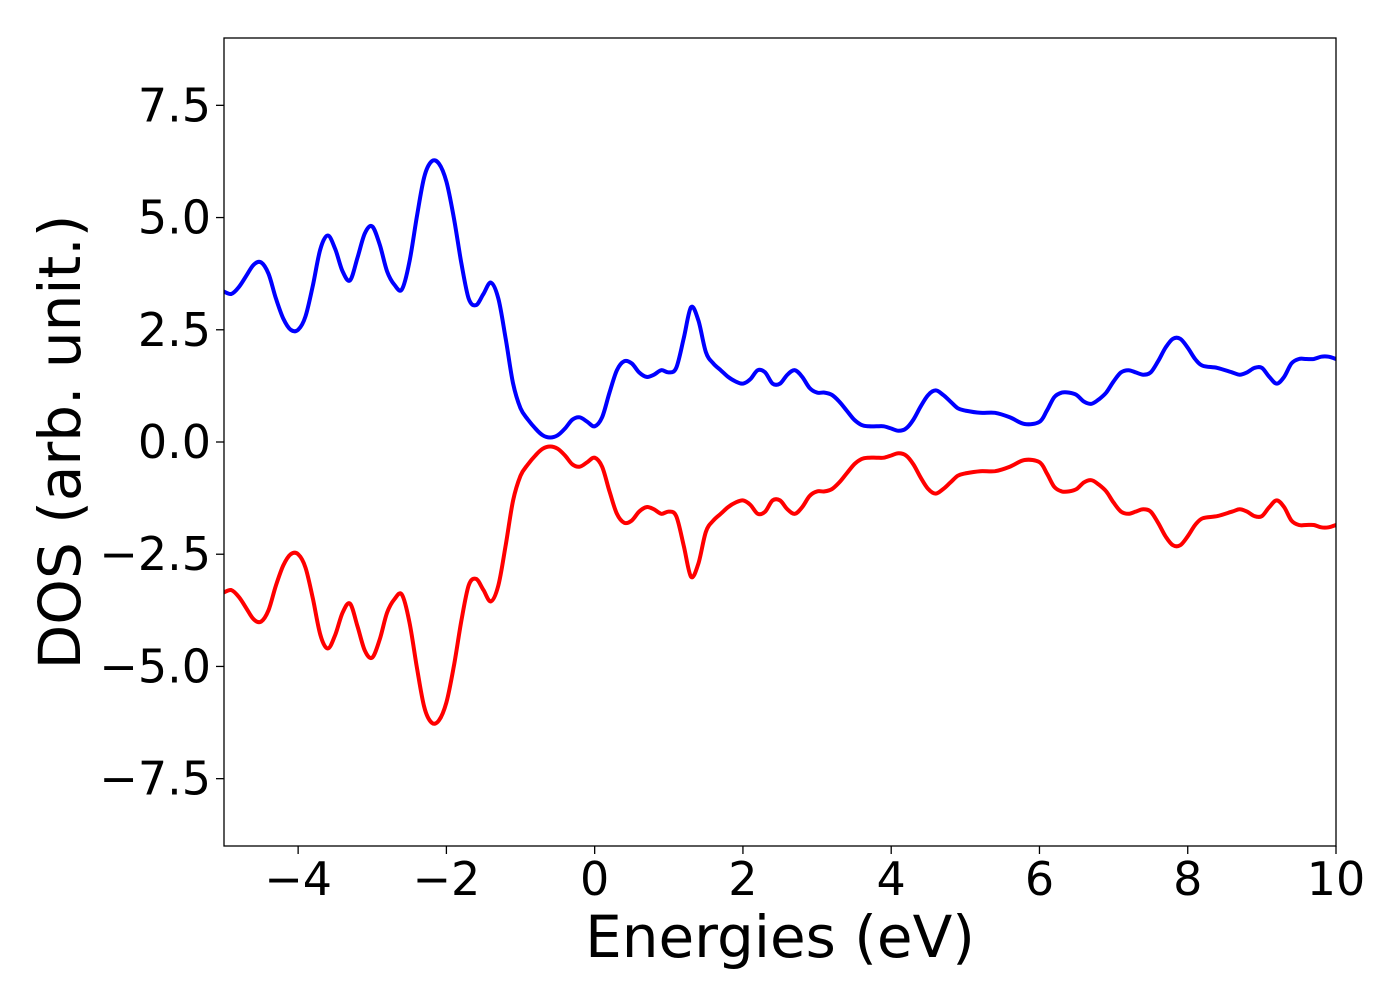  Describe the element at coordinates (891, 879) in the screenshot. I see `x-tick-label: 4` at that location.